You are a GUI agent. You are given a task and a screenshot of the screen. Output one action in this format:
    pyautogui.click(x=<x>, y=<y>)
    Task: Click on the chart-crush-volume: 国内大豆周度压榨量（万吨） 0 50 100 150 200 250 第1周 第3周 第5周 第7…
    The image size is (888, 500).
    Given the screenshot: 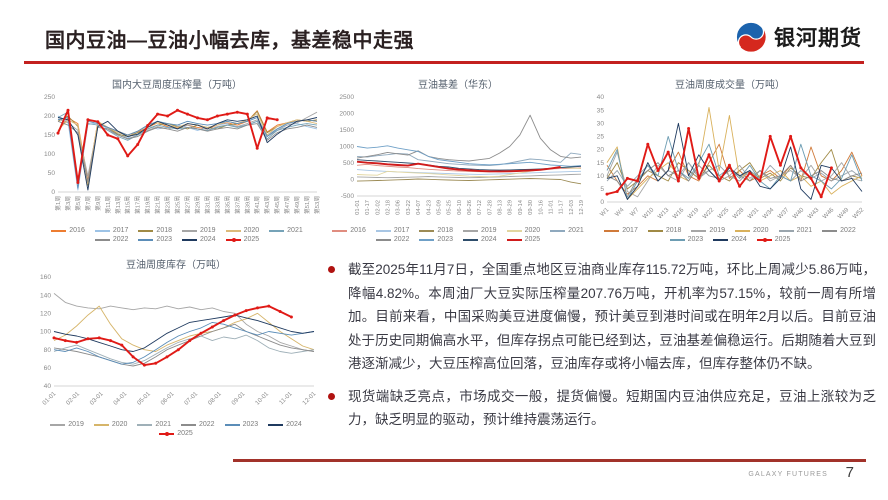 What is the action you would take?
    pyautogui.click(x=177, y=165)
    